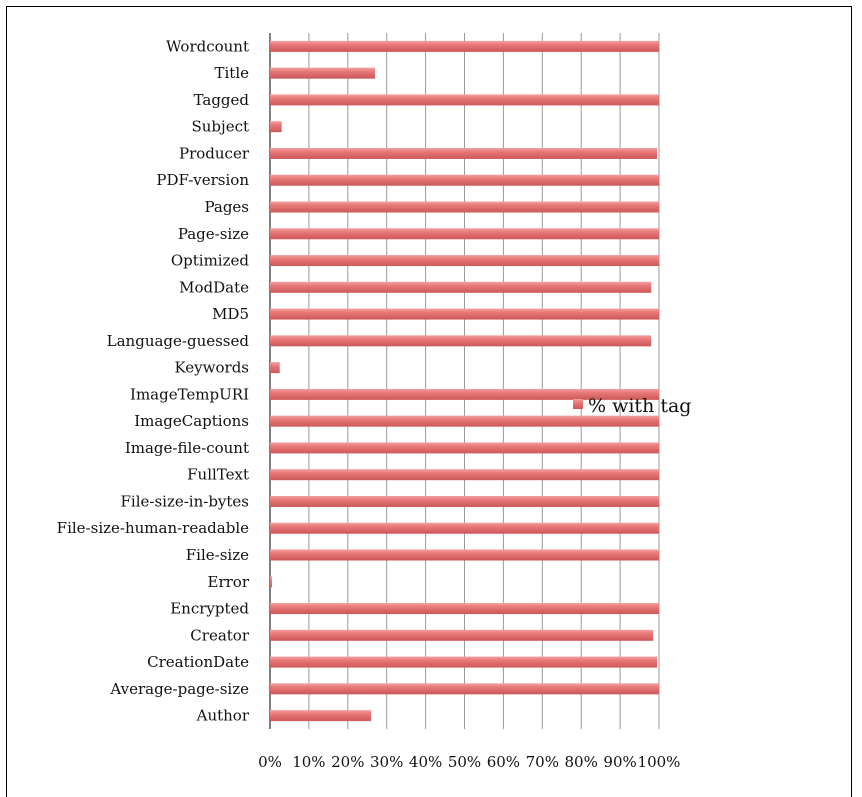 This screenshot has height=797, width=862. Describe the element at coordinates (270, 762) in the screenshot. I see `x-tick-label: 0%` at that location.